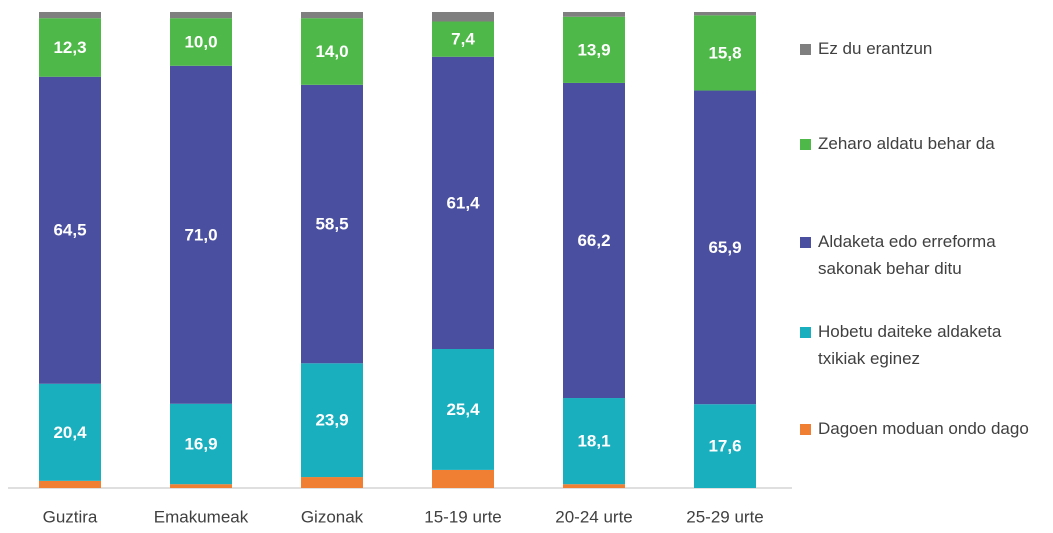 The image size is (1053, 533). What do you see at coordinates (923, 428) in the screenshot?
I see `legend-label: Dagoen moduan ondo dago` at bounding box center [923, 428].